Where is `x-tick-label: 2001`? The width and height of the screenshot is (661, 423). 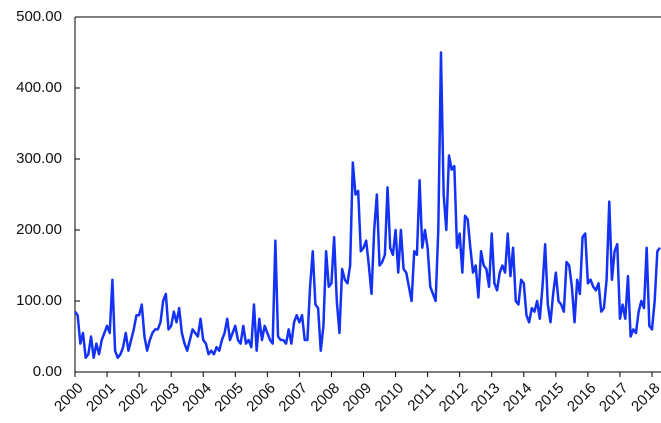 x-tick-label: 2001 is located at coordinates (101, 398).